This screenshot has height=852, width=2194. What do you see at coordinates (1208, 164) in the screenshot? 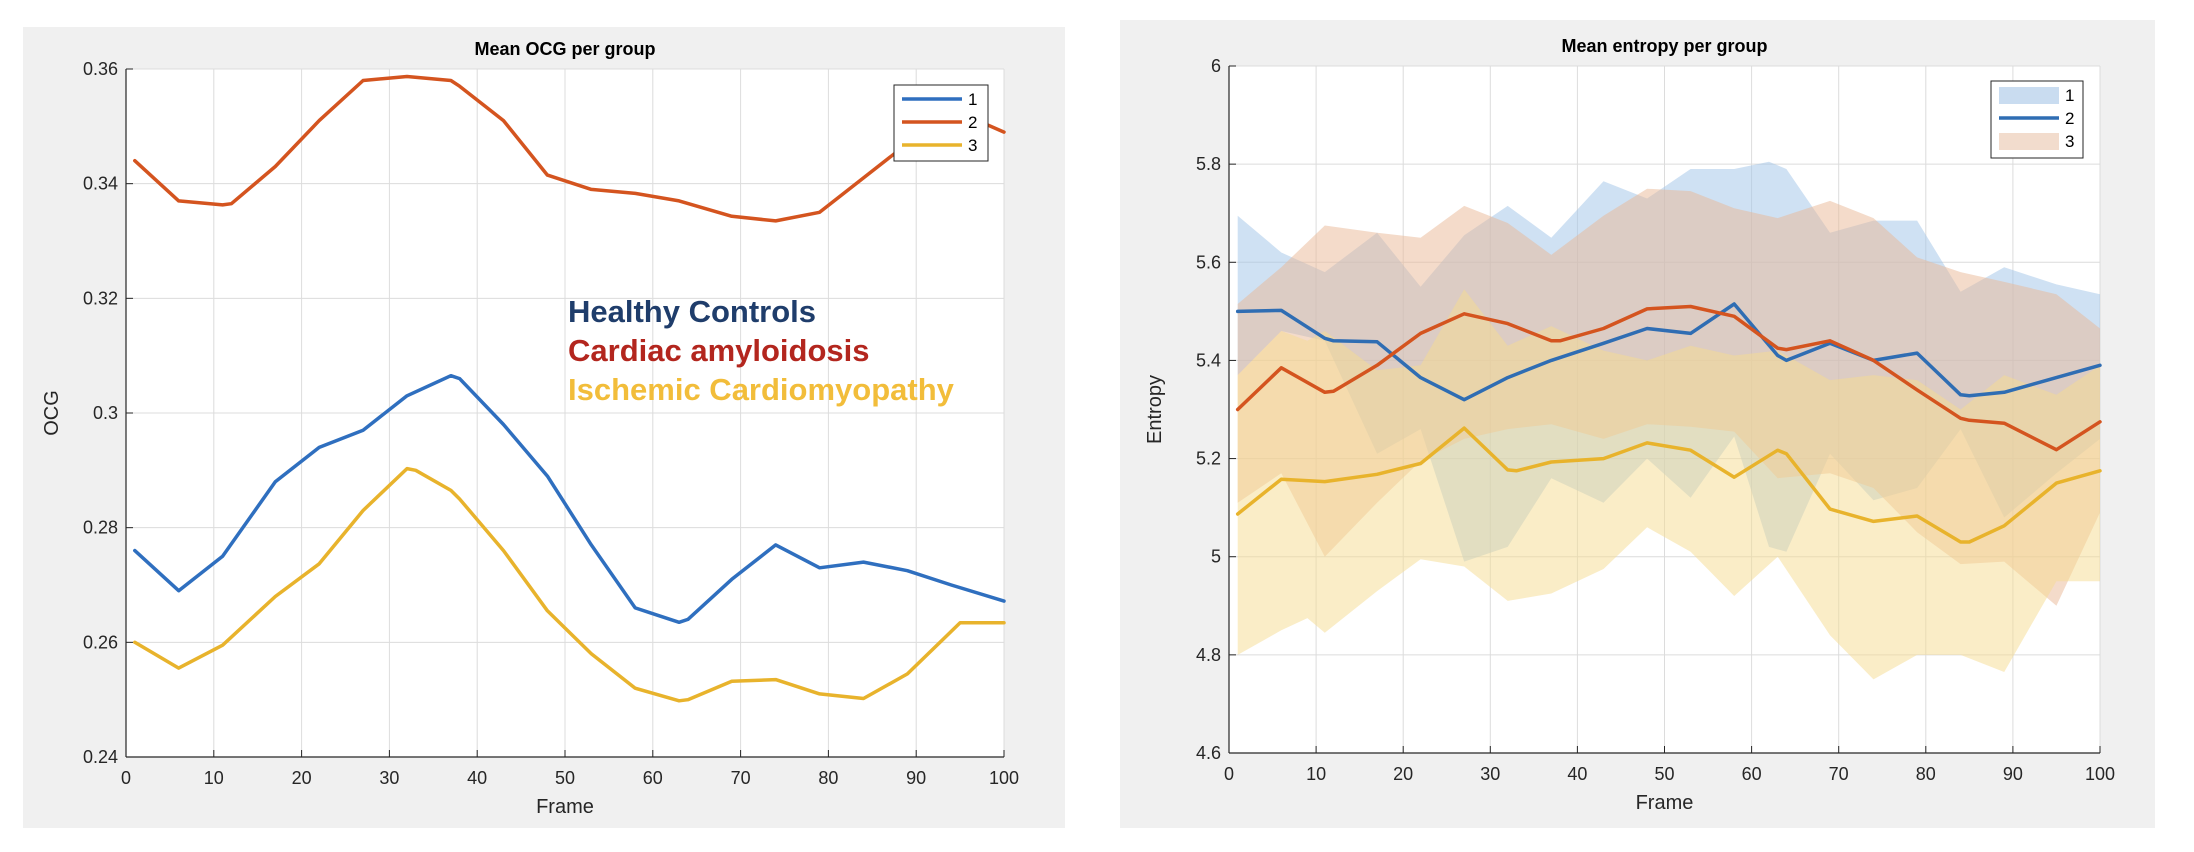
I see `y-tick-label: 5.8` at bounding box center [1208, 164].